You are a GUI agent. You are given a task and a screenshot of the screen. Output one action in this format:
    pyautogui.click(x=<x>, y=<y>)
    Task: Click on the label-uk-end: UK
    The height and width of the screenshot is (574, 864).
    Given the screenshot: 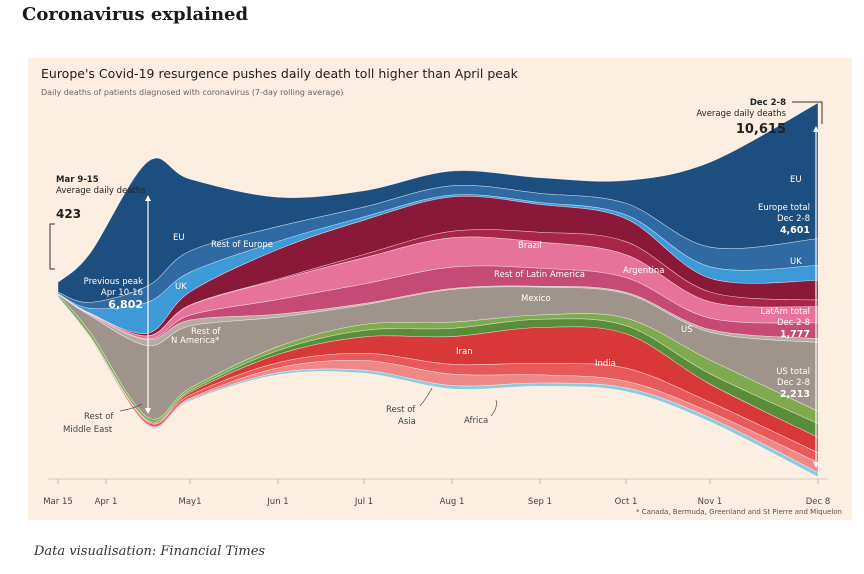 What is the action you would take?
    pyautogui.click(x=796, y=262)
    